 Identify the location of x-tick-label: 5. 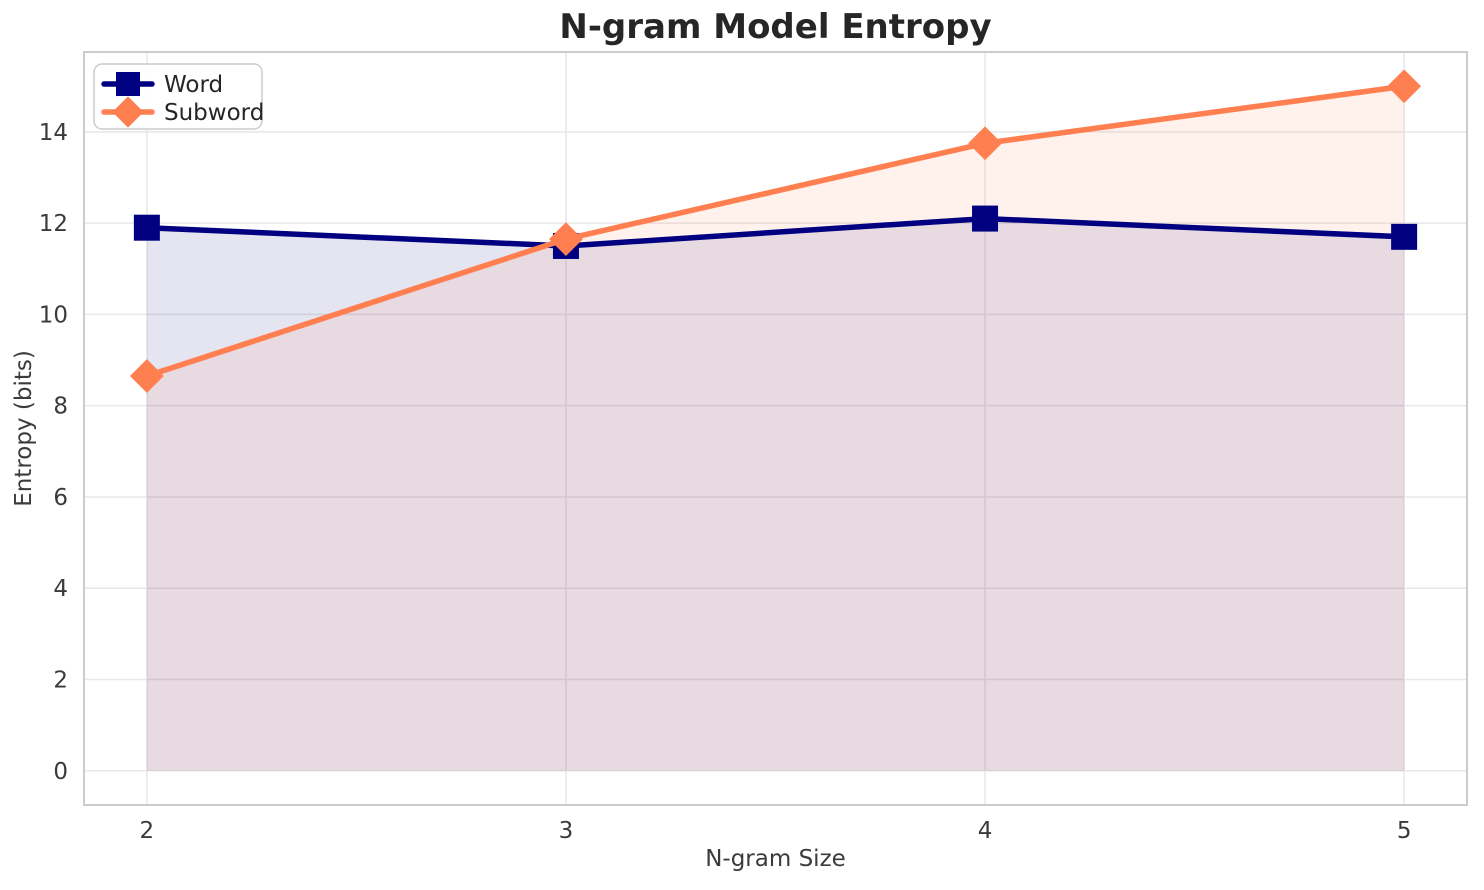
(1404, 831).